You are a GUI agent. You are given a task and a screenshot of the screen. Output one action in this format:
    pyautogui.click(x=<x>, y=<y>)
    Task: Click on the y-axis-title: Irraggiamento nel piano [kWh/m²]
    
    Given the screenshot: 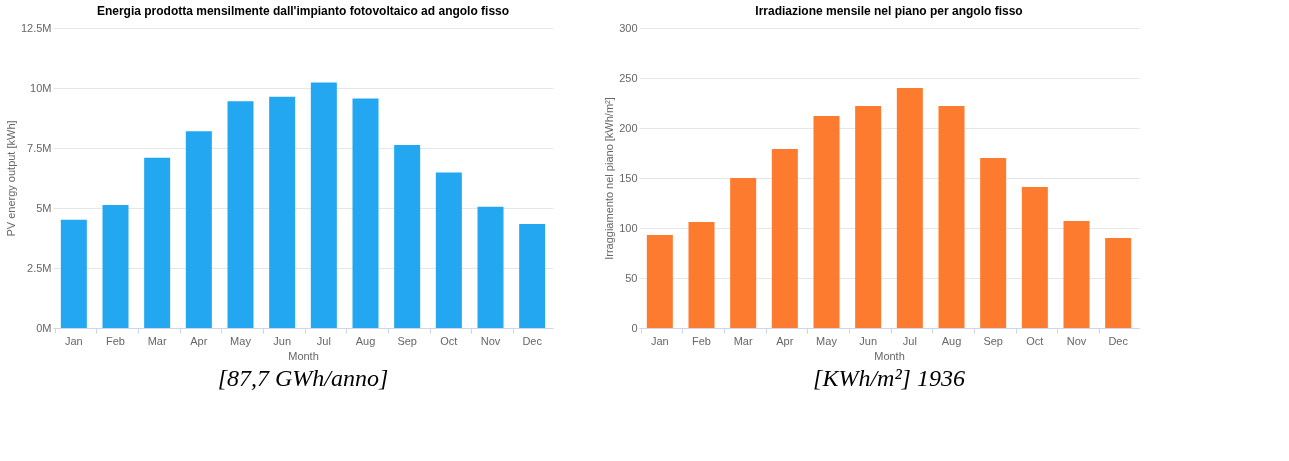 What is the action you would take?
    pyautogui.click(x=609, y=178)
    